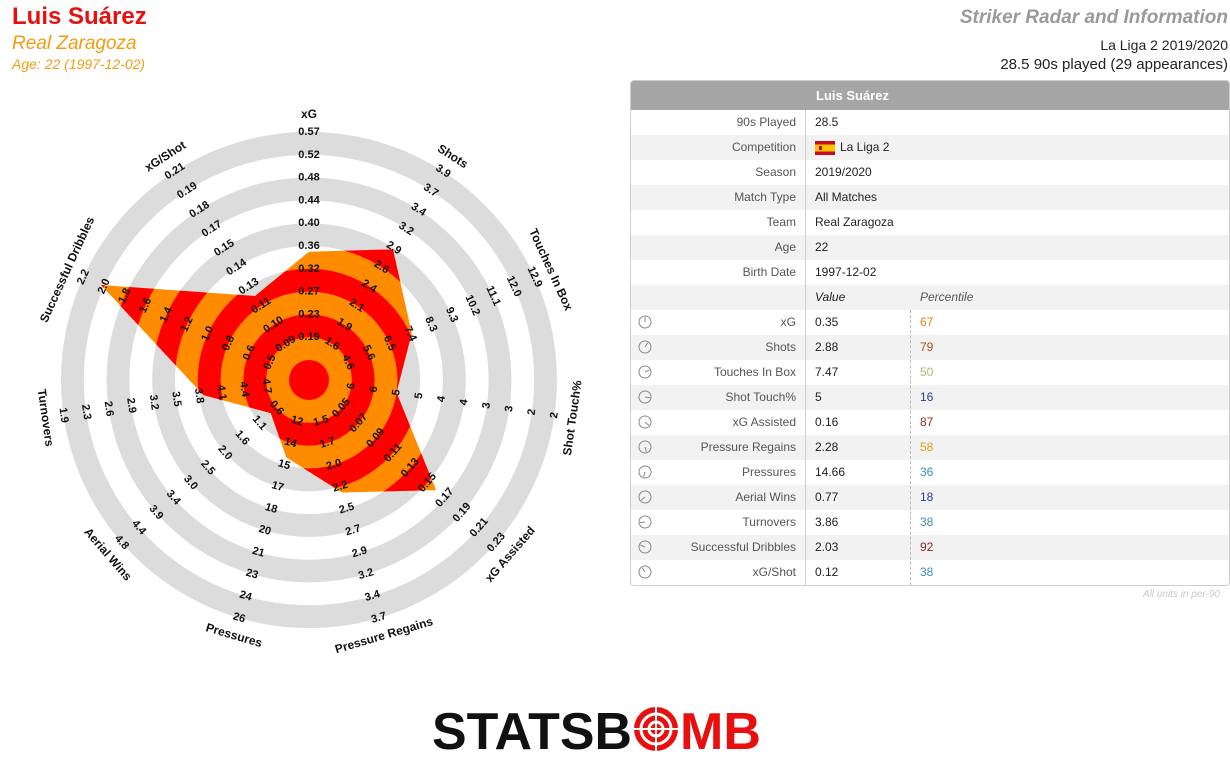 The width and height of the screenshot is (1230, 780). I want to click on stat-row: xG Assisted 0.16 87, so click(930, 422).